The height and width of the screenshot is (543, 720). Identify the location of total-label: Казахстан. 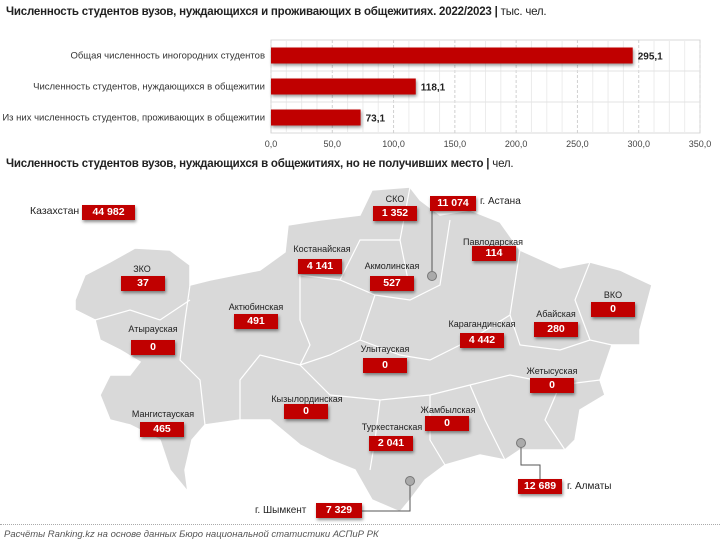
(55, 211).